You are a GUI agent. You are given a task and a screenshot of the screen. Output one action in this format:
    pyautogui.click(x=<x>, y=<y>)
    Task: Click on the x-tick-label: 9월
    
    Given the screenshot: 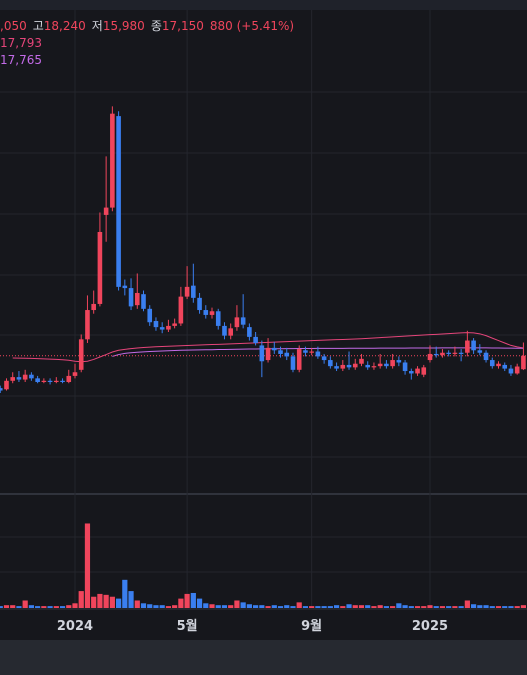 What is the action you would take?
    pyautogui.click(x=311, y=626)
    